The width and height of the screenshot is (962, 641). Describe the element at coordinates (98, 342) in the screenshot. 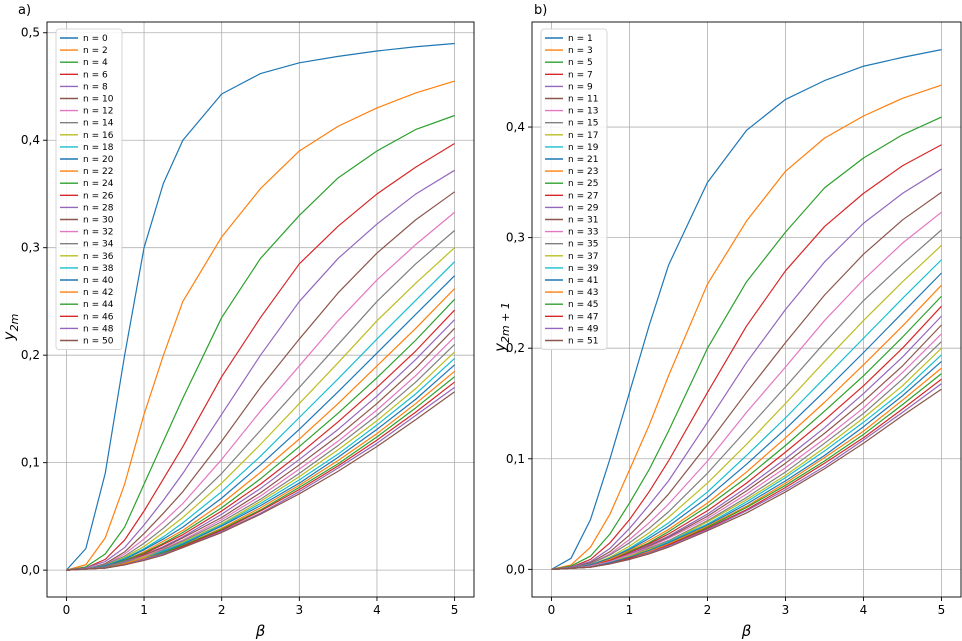

I see `legend-entry: n = 50` at that location.